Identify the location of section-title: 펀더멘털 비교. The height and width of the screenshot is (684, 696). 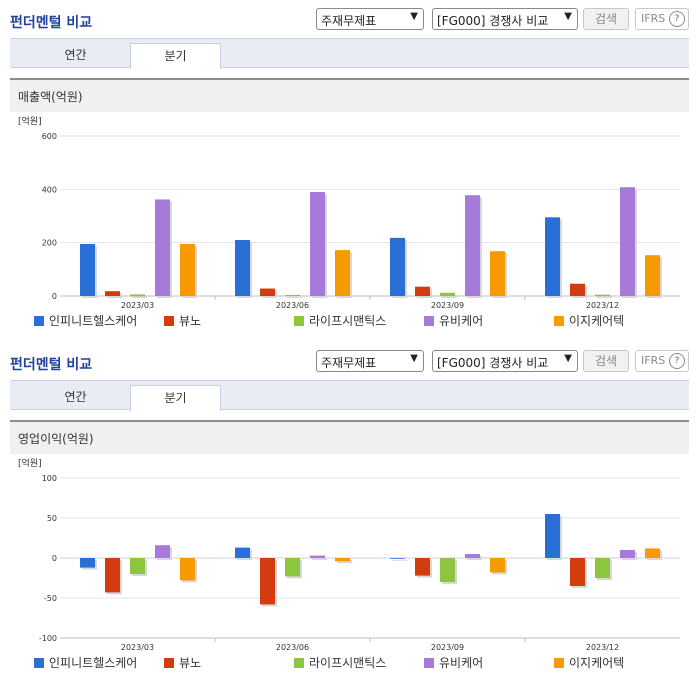
(51, 23).